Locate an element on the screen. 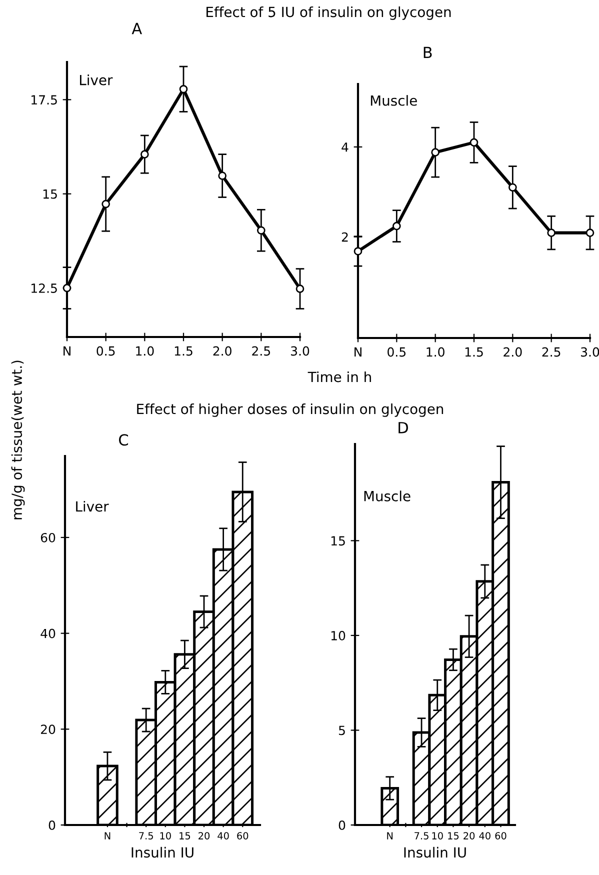 The width and height of the screenshot is (599, 875). y-tick-label: 12.5 is located at coordinates (44, 288).